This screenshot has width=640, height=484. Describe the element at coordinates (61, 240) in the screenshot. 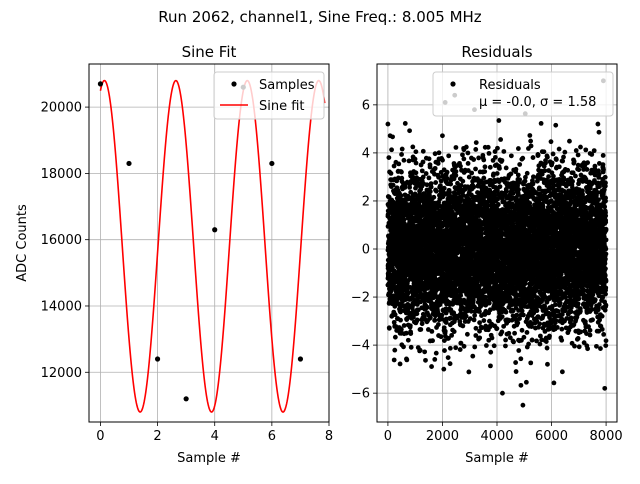

I see `sine-fit-y-tick-label: 16000` at that location.